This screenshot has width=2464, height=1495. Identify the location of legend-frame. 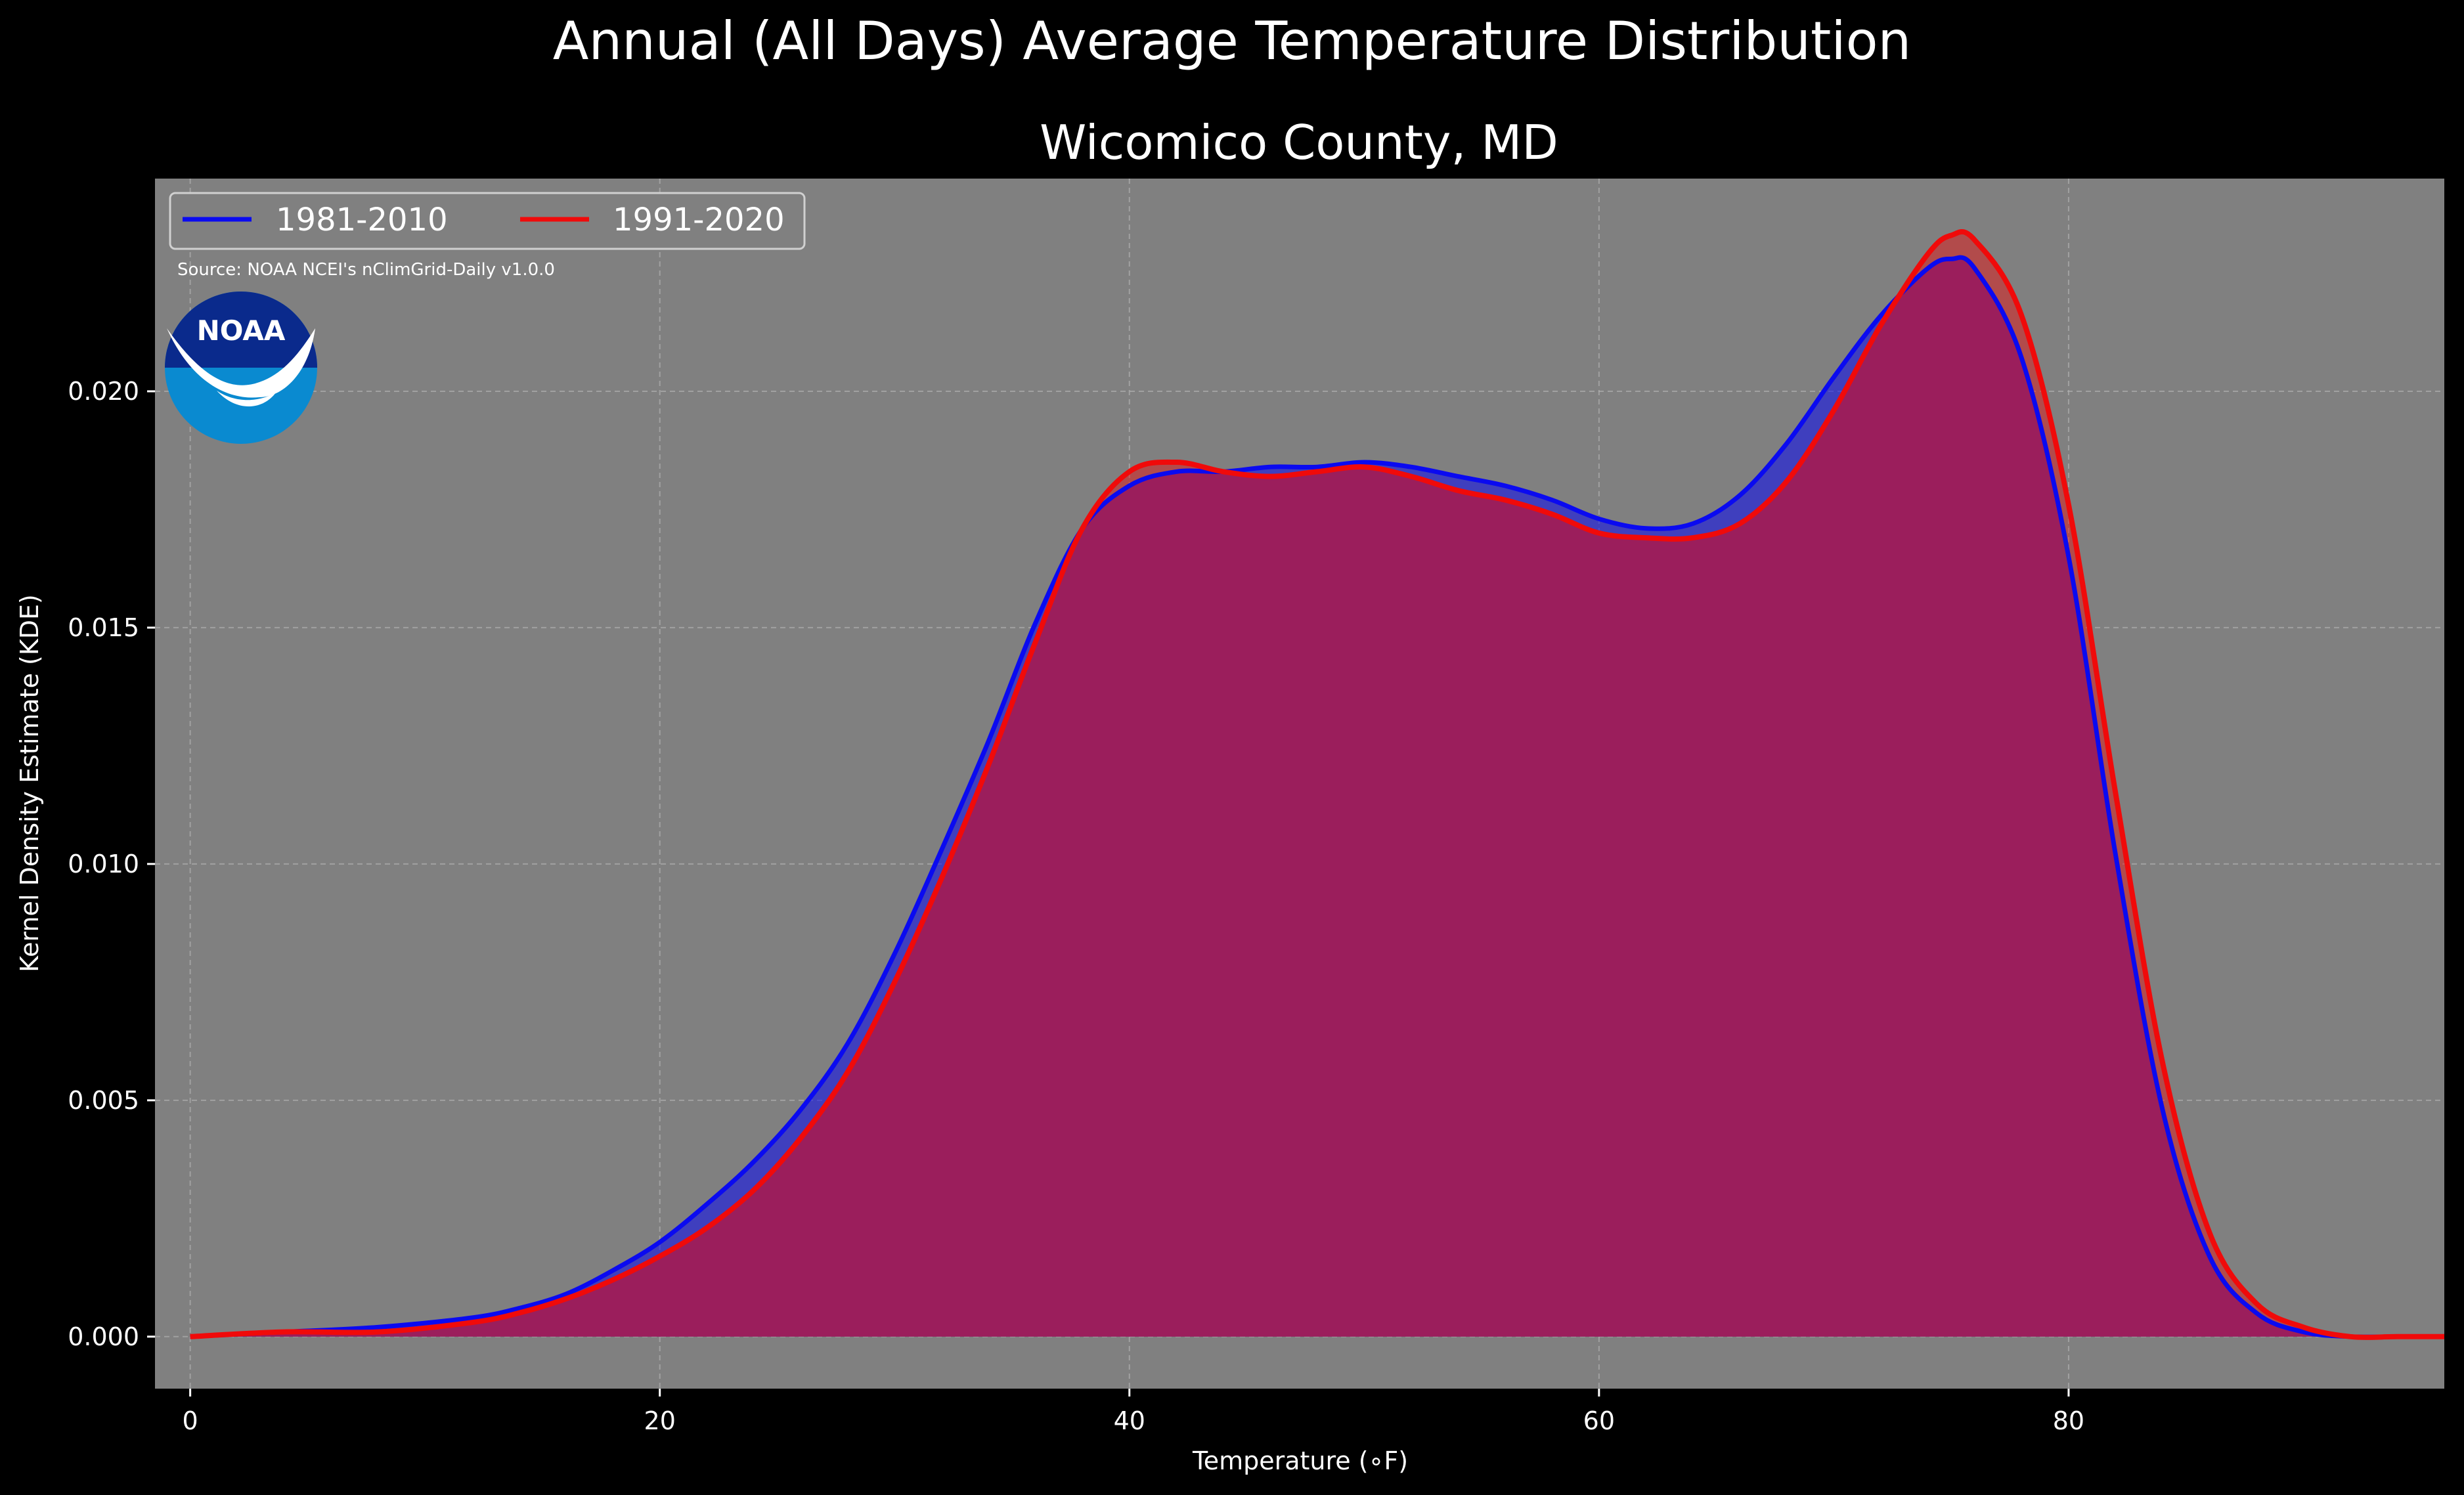
(488, 221).